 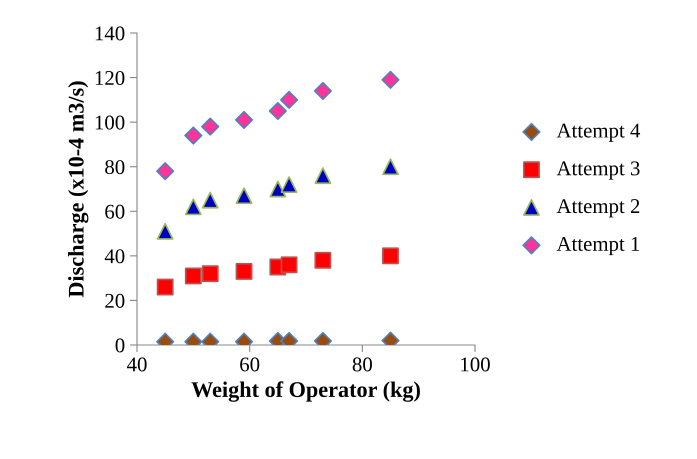 I want to click on y-tick-label: 80, so click(x=114, y=167).